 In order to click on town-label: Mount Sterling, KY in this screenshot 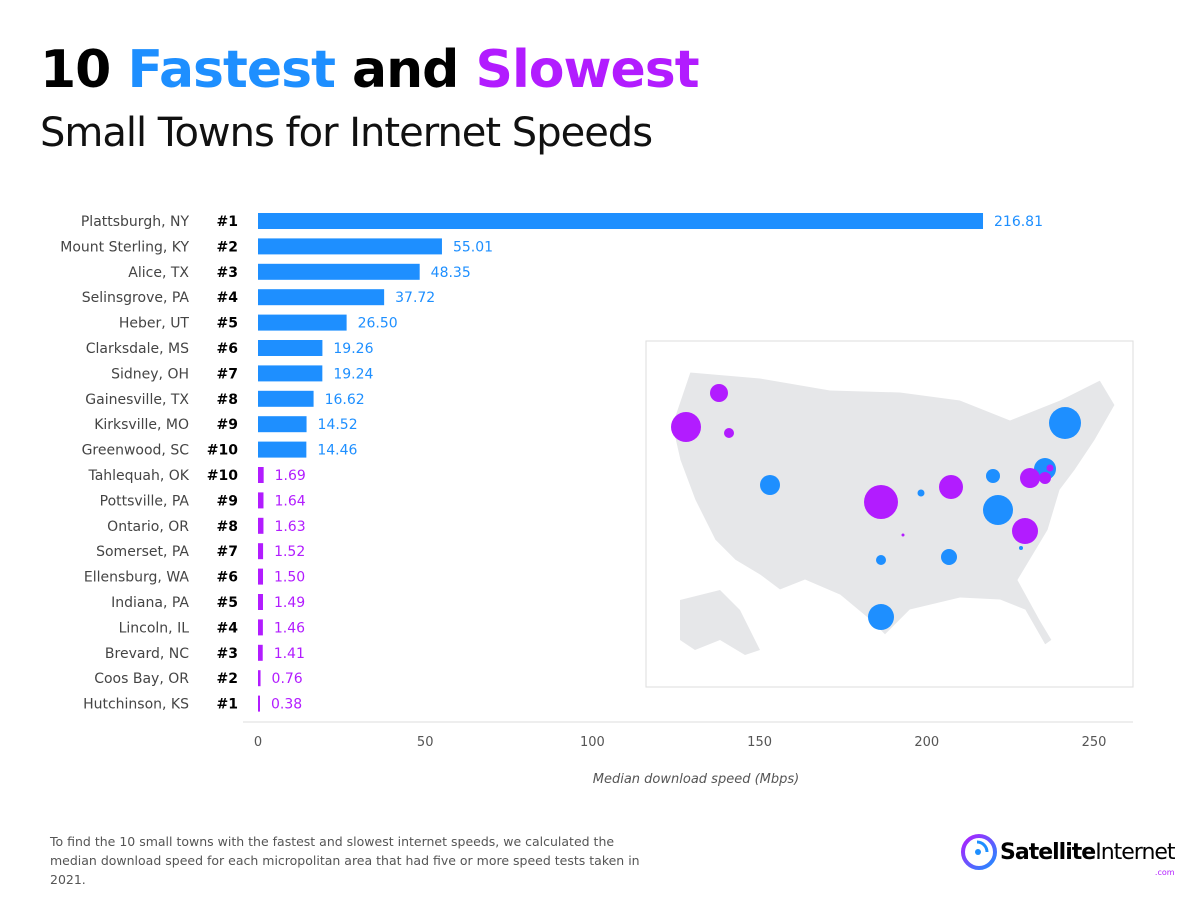, I will do `click(124, 247)`.